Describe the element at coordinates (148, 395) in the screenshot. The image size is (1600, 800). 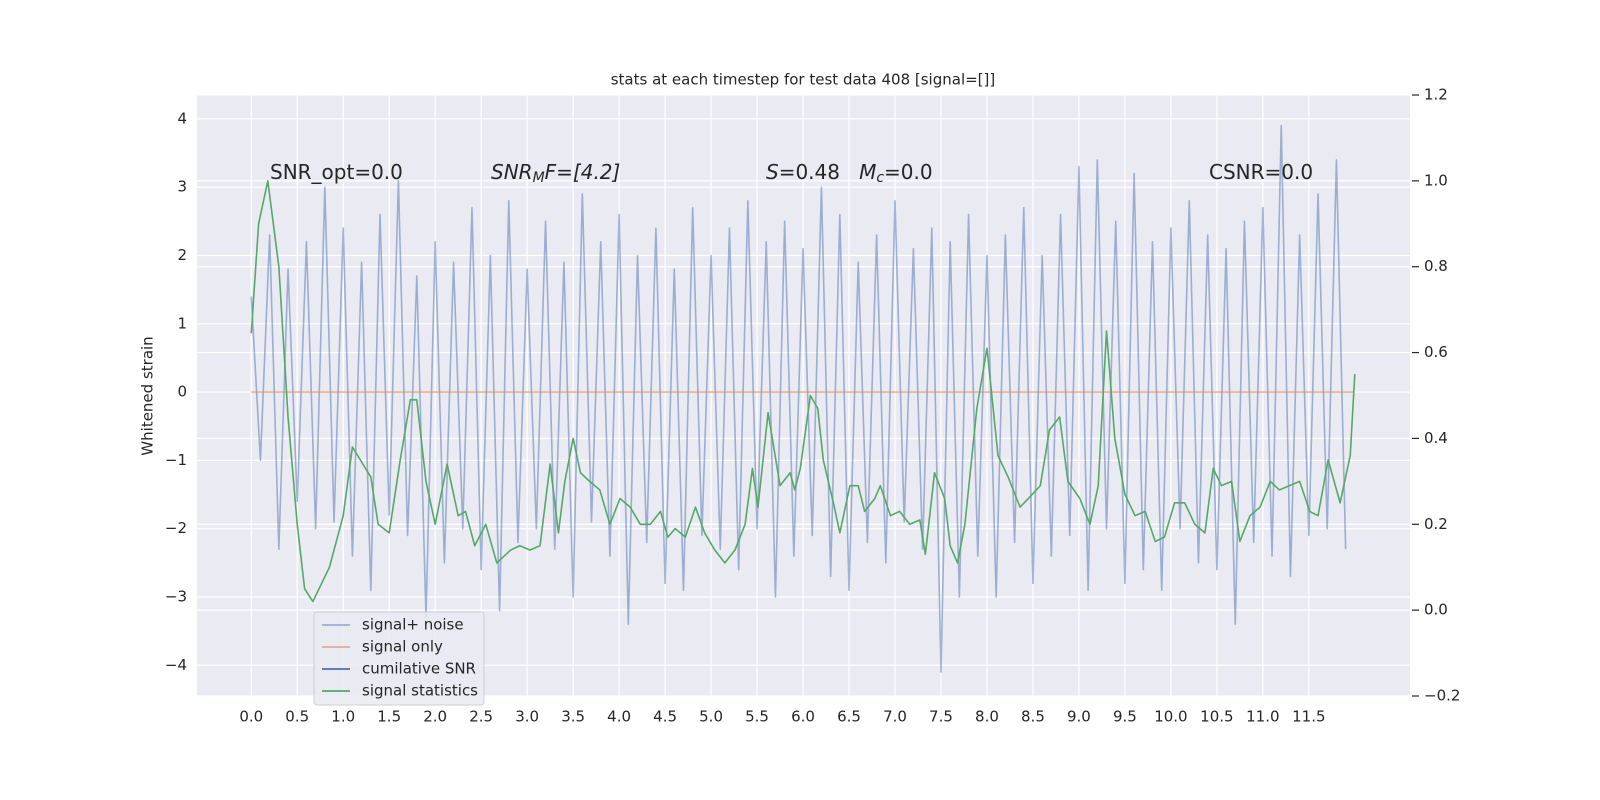
I see `y-axis-label: Whitened strain` at that location.